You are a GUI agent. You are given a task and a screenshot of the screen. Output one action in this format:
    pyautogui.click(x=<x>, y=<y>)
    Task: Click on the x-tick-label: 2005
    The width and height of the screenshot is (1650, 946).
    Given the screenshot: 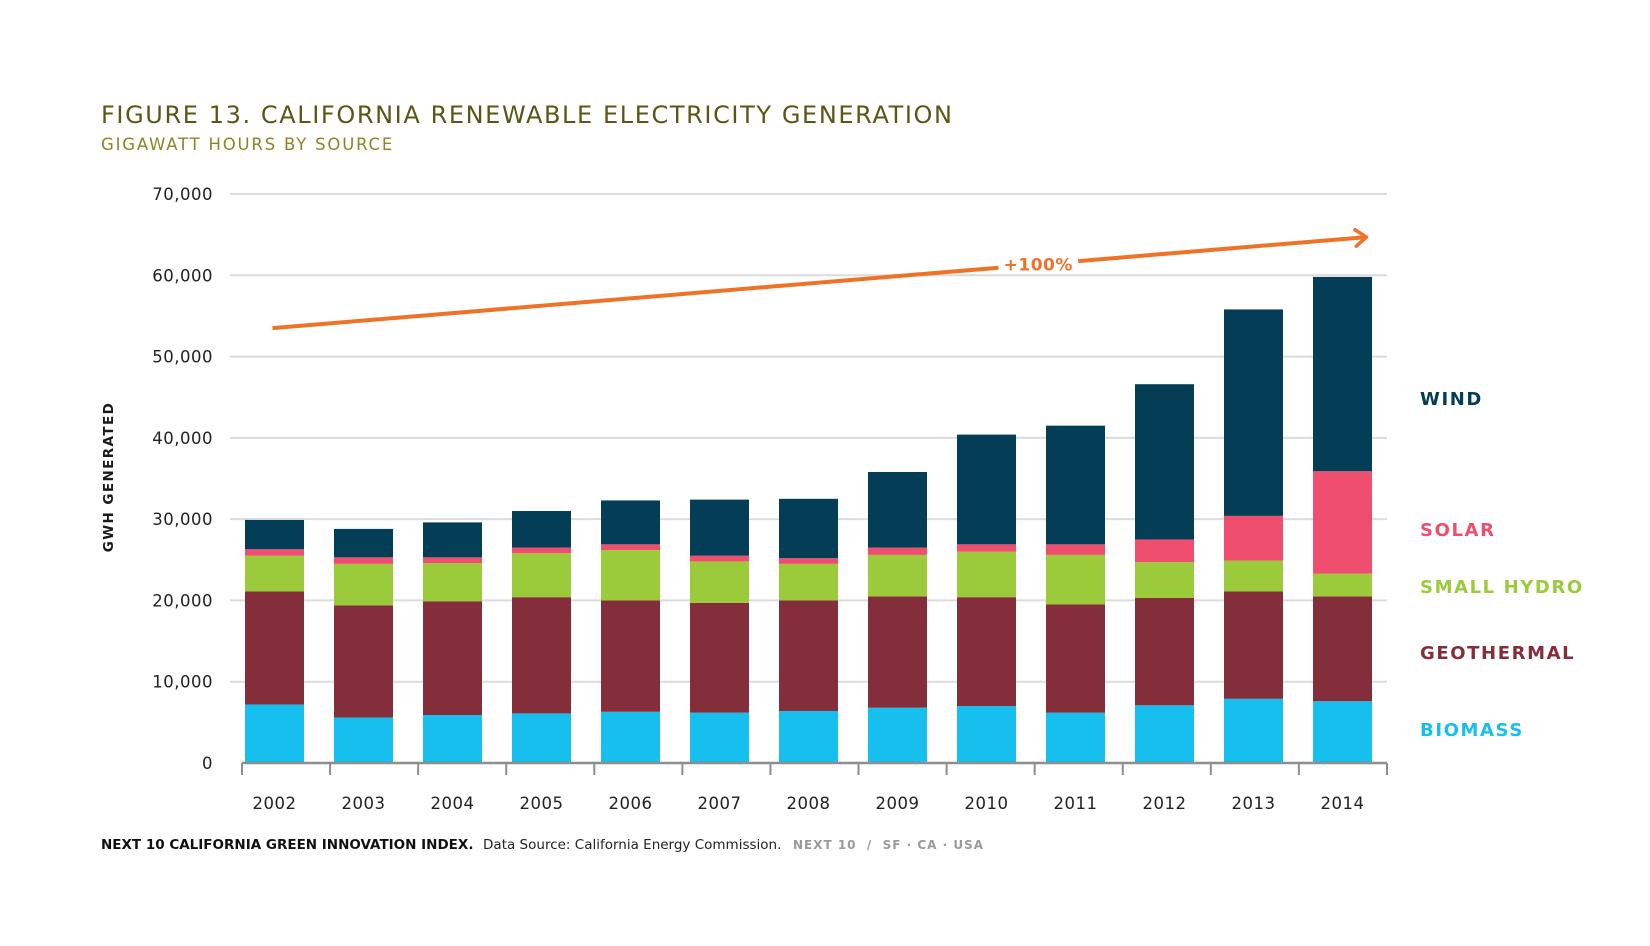 What is the action you would take?
    pyautogui.click(x=542, y=803)
    